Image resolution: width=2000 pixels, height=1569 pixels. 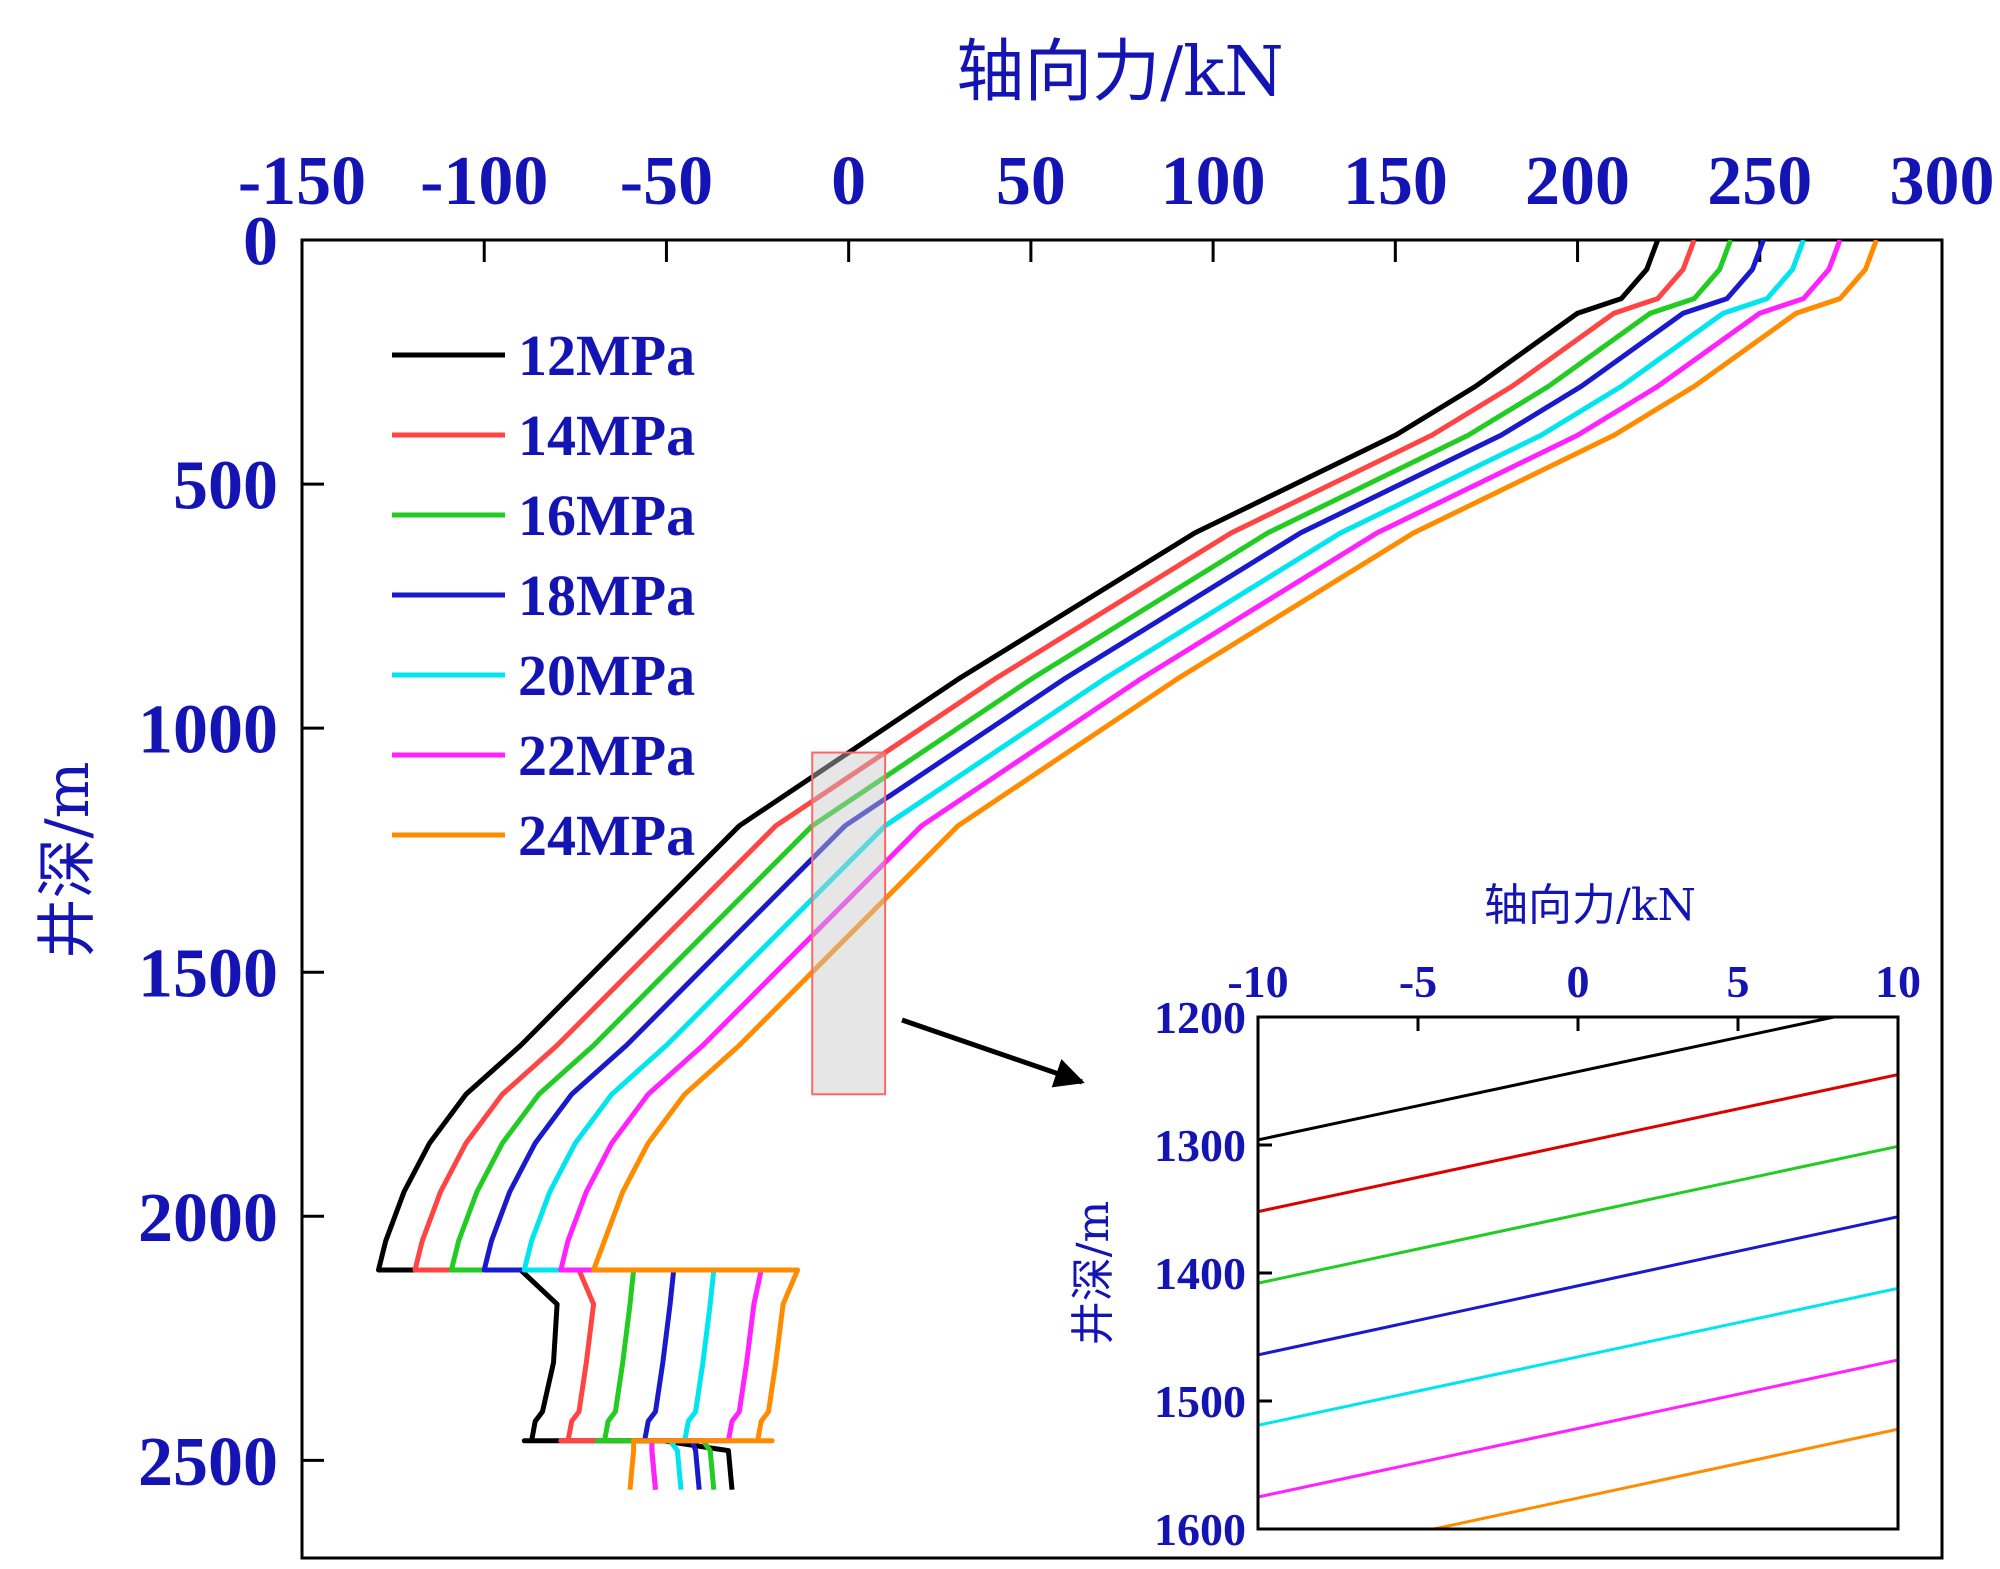 What do you see at coordinates (302, 181) in the screenshot?
I see `x-tick-label: -150` at bounding box center [302, 181].